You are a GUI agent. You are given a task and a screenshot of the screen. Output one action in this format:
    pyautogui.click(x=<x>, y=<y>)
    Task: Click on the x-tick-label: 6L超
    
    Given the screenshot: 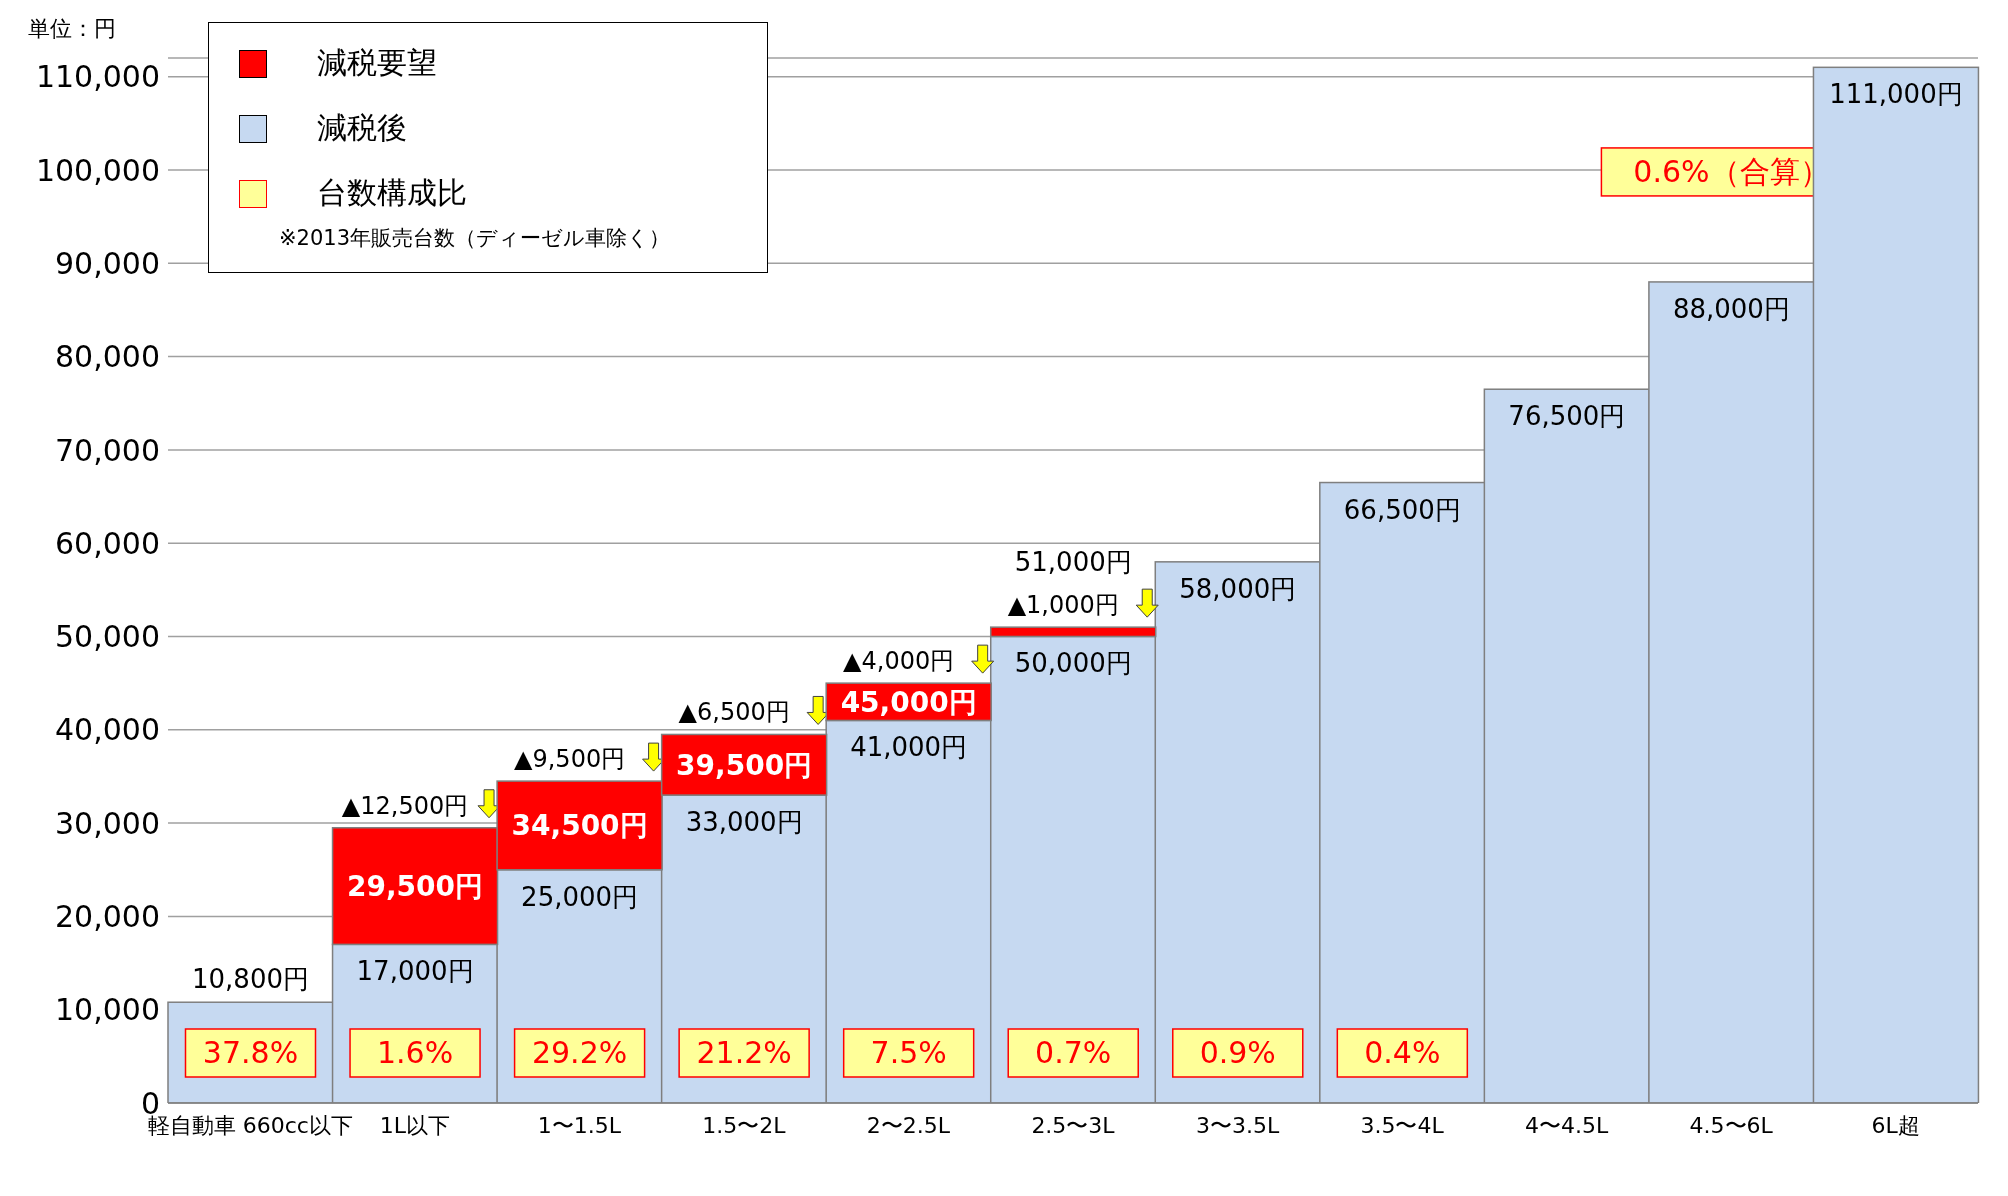 What is the action you would take?
    pyautogui.click(x=1895, y=1125)
    